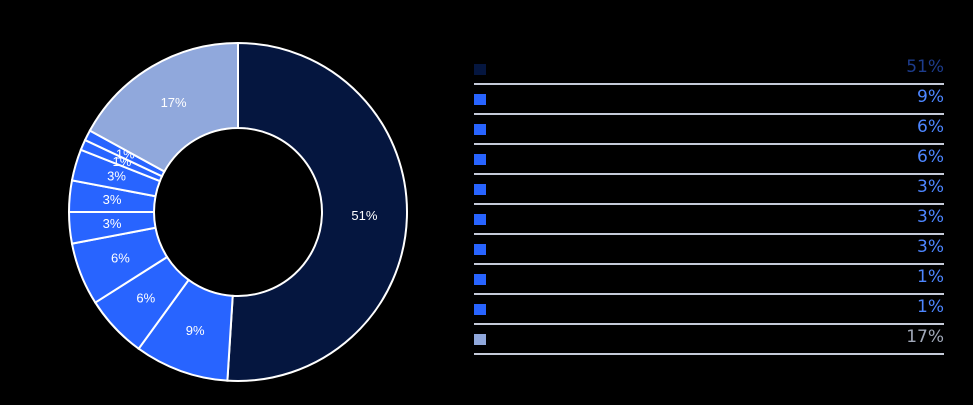 The width and height of the screenshot is (973, 405). Describe the element at coordinates (709, 70) in the screenshot. I see `legend-item: 51%` at that location.